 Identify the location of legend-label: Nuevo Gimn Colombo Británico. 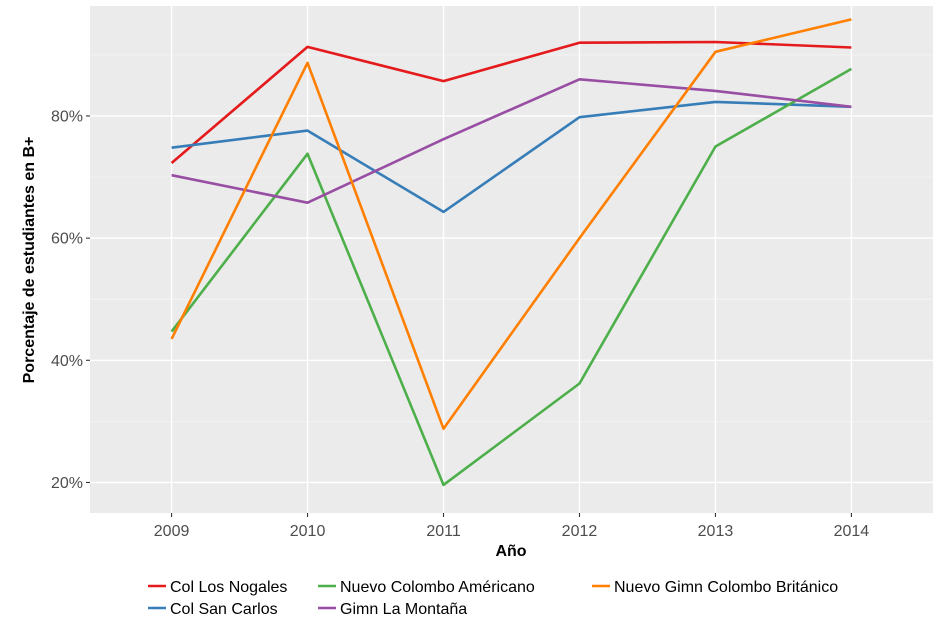
(726, 587).